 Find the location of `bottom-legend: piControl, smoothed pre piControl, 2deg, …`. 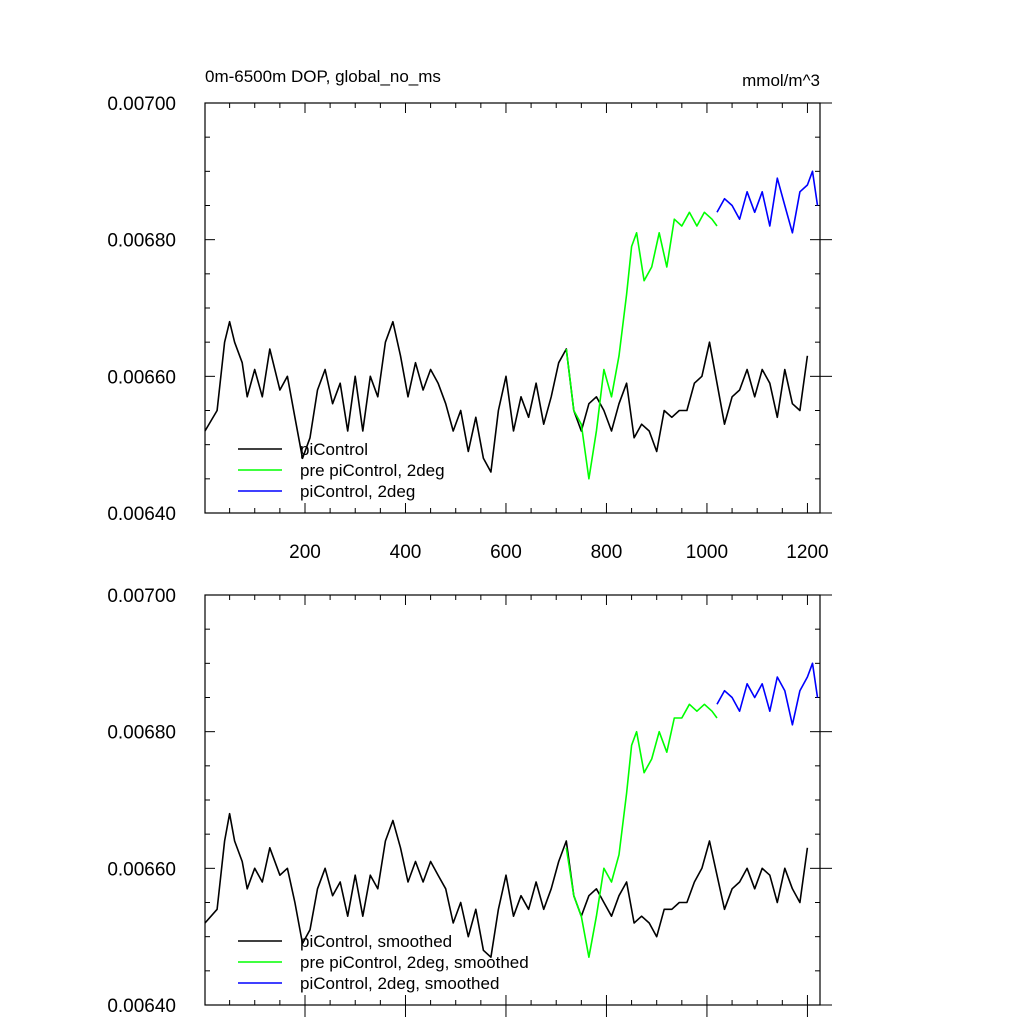

bottom-legend: piControl, smoothed pre piControl, 2deg, … is located at coordinates (383, 962).